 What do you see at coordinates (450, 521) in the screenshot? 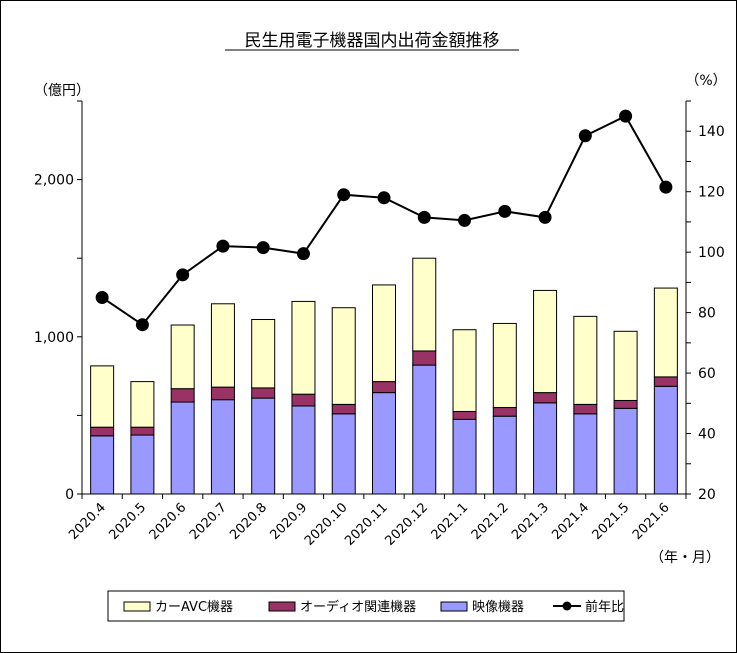
I see `x-tick-label: 2021.1` at bounding box center [450, 521].